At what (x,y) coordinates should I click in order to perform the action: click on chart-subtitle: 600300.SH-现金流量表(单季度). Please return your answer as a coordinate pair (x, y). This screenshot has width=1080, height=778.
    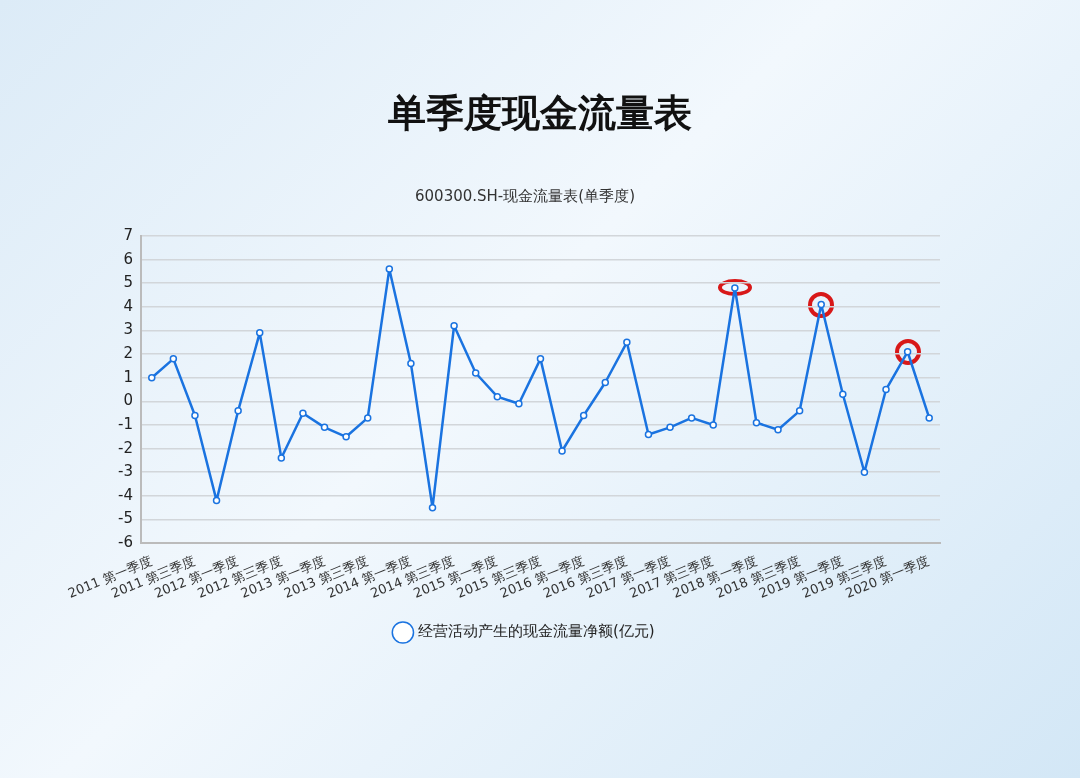
    Looking at the image, I should click on (525, 195).